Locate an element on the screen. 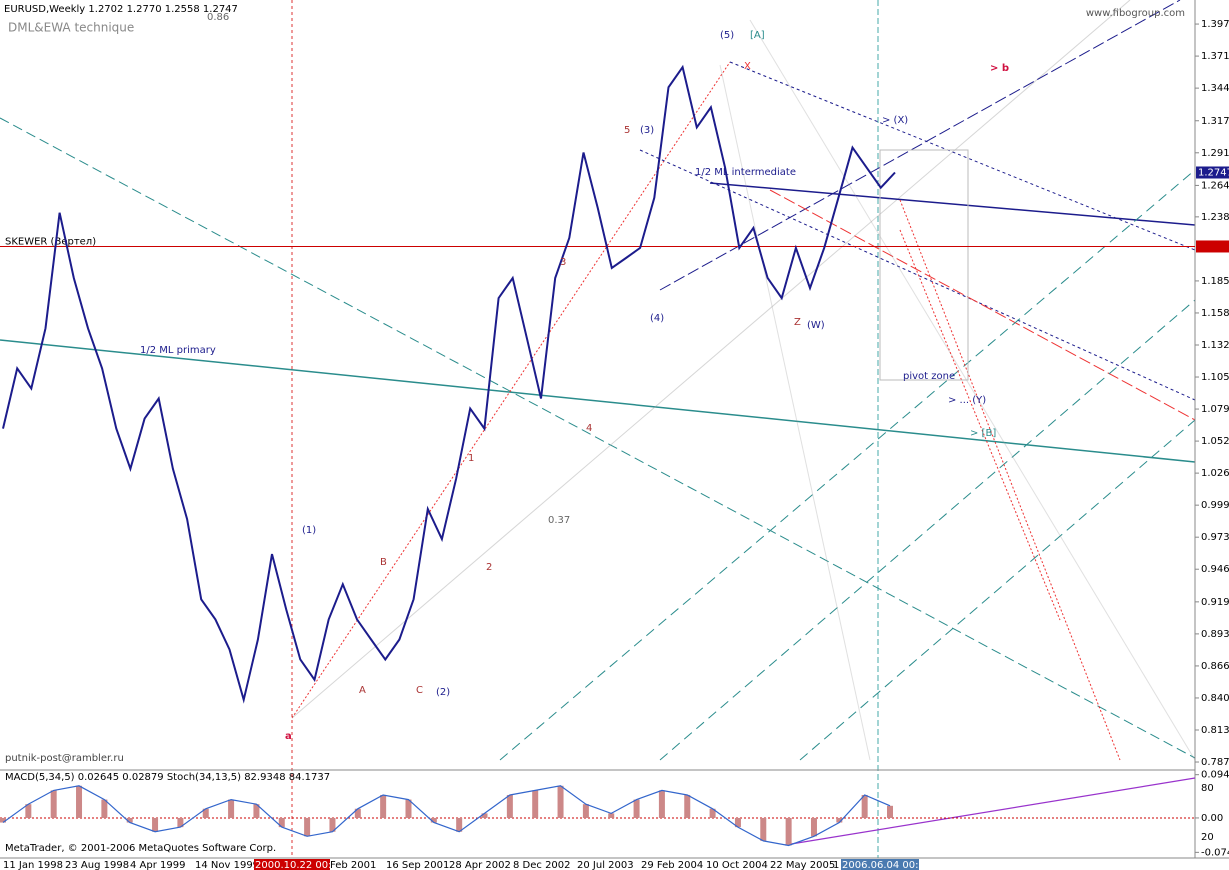 The image size is (1229, 870). y-tick-label: 0.8665 is located at coordinates (1215, 666).